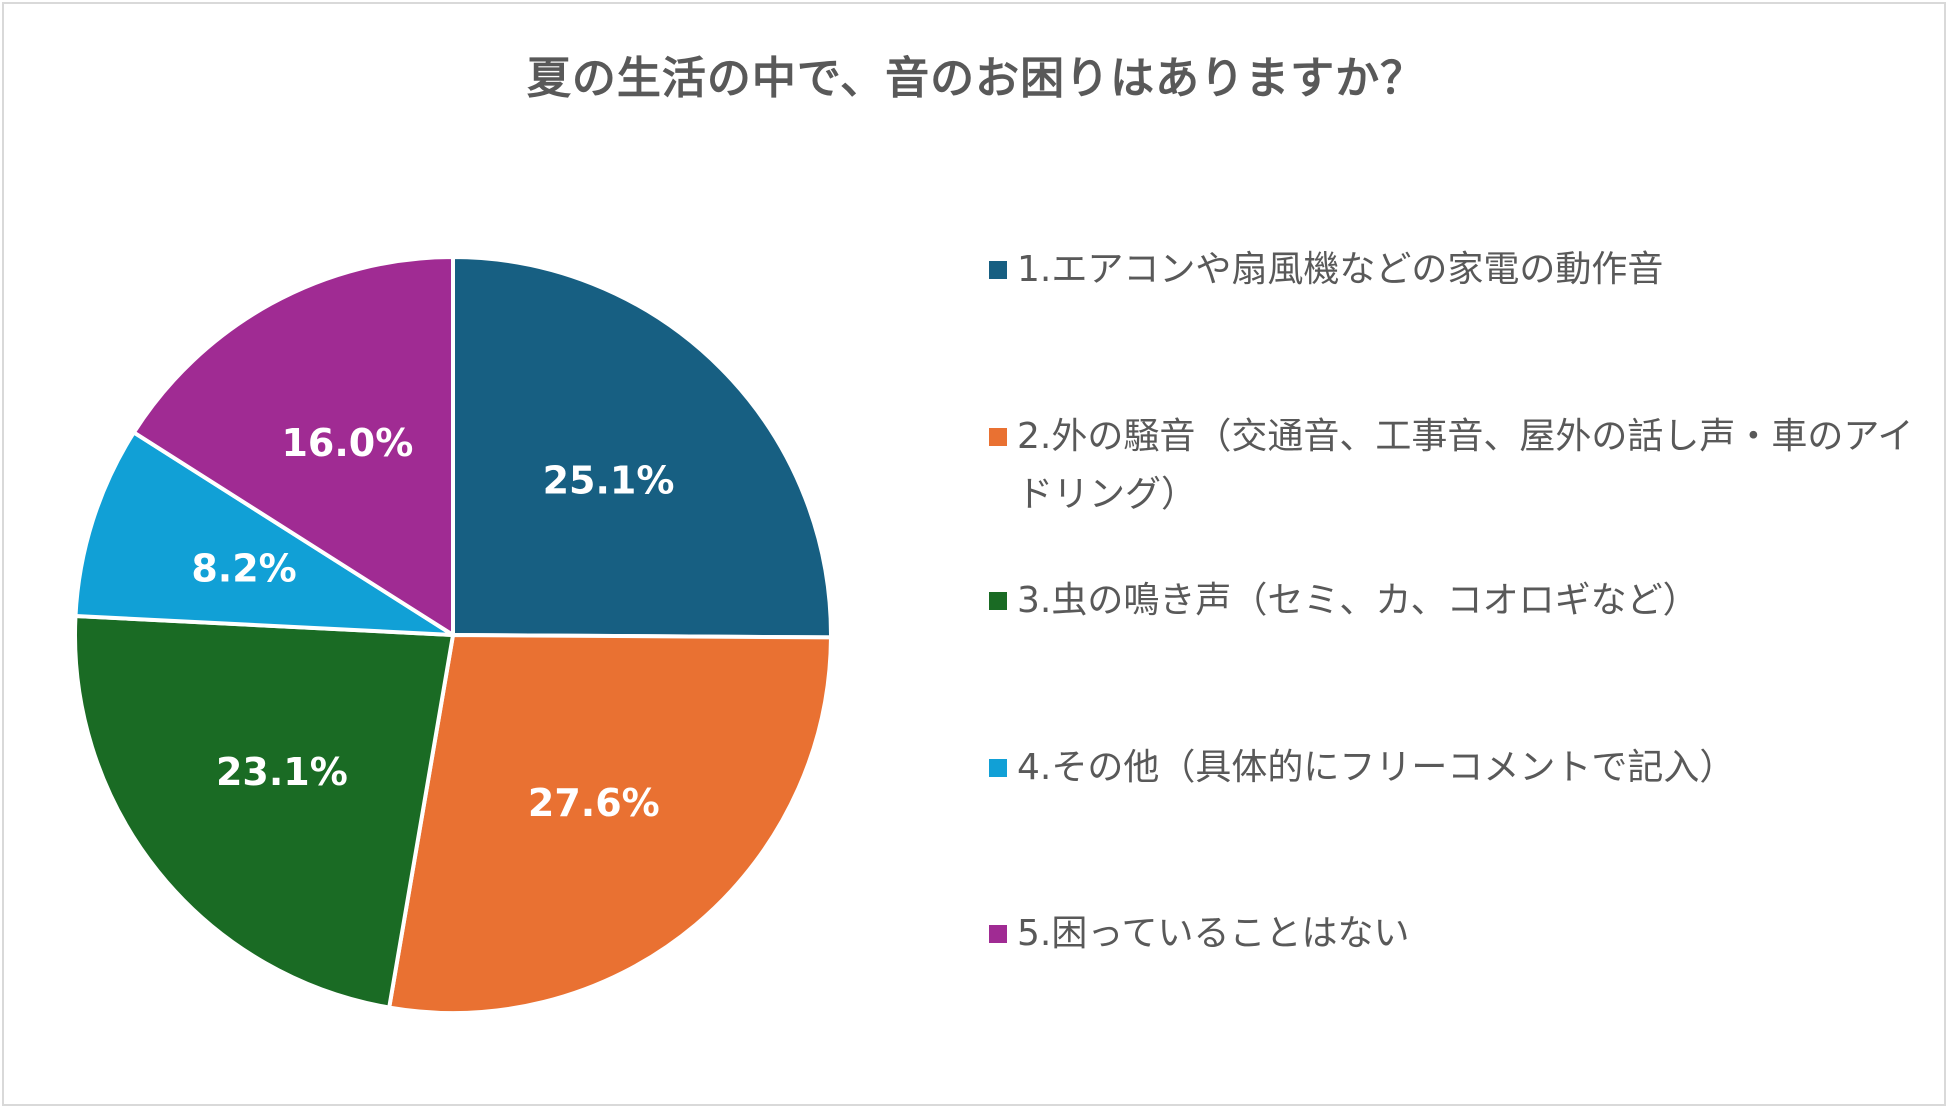 This screenshot has width=1950, height=1110. Describe the element at coordinates (976, 78) in the screenshot. I see `chart-title: 夏の生活の中で、音のお困りはありますか？` at that location.